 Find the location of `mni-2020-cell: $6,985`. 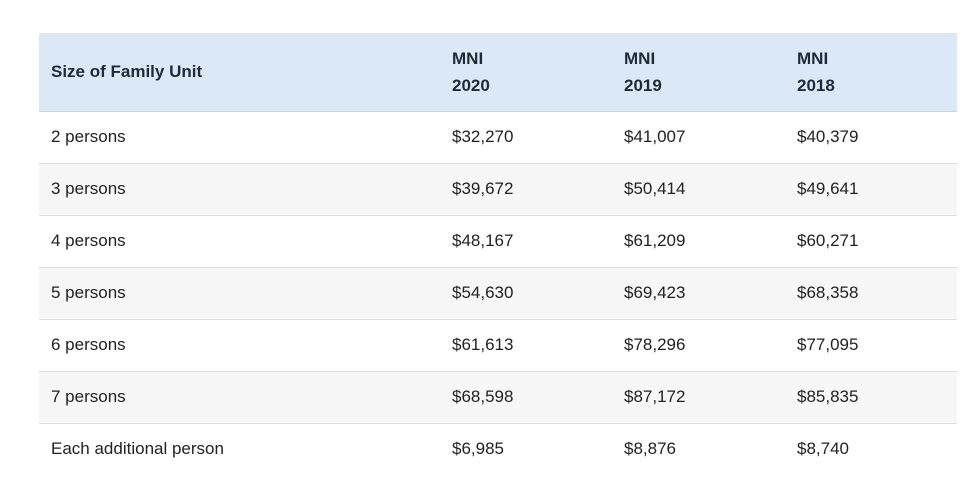

mni-2020-cell: $6,985 is located at coordinates (478, 449).